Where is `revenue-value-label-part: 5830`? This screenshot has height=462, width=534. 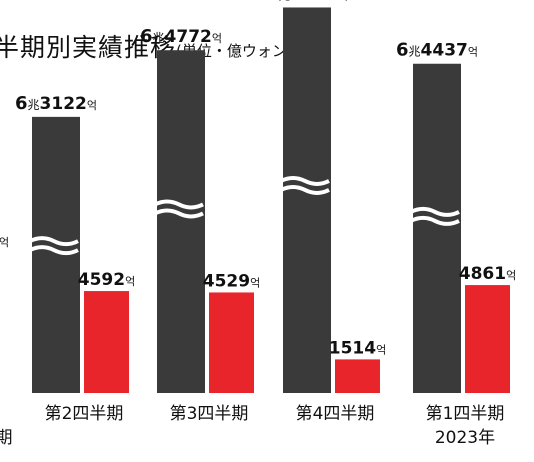 revenue-value-label-part: 5830 is located at coordinates (314, 2).